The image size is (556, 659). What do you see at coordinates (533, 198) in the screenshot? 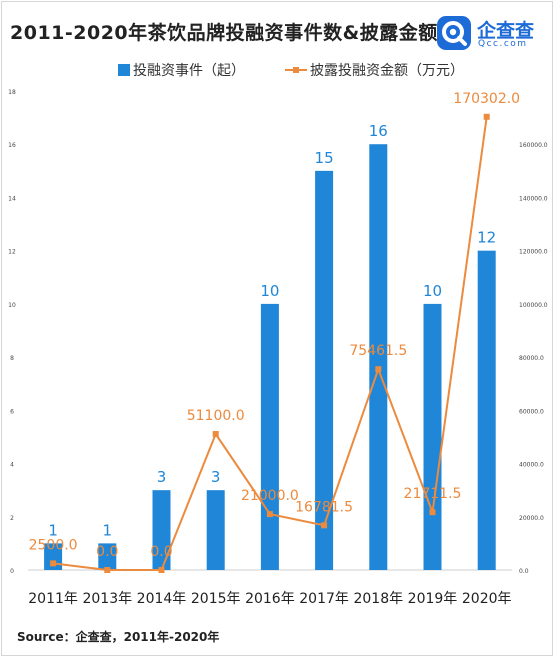
I see `y-right-tick-label: 140000.0` at bounding box center [533, 198].